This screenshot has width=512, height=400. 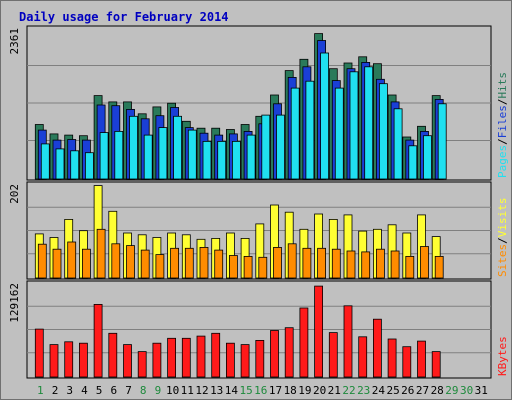 I want to click on day-label-24: 24, so click(x=379, y=390).